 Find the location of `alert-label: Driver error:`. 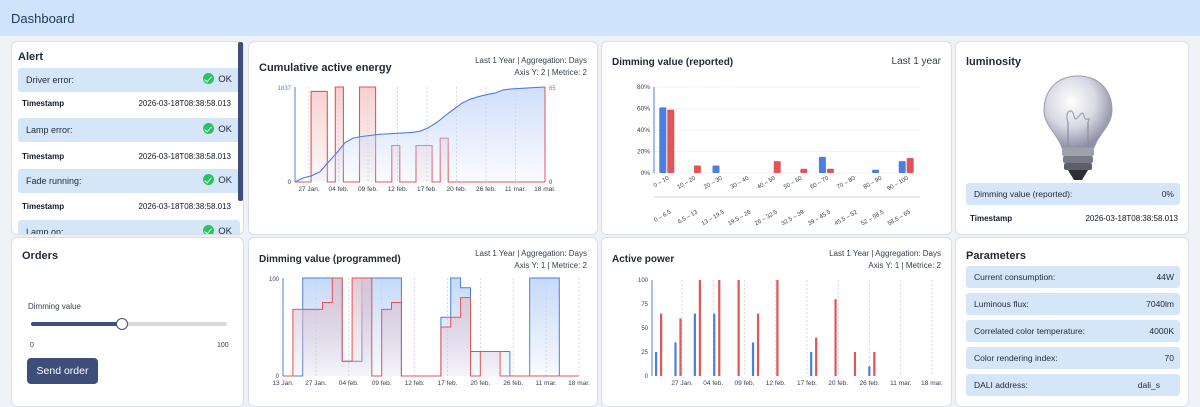

alert-label: Driver error: is located at coordinates (50, 80).